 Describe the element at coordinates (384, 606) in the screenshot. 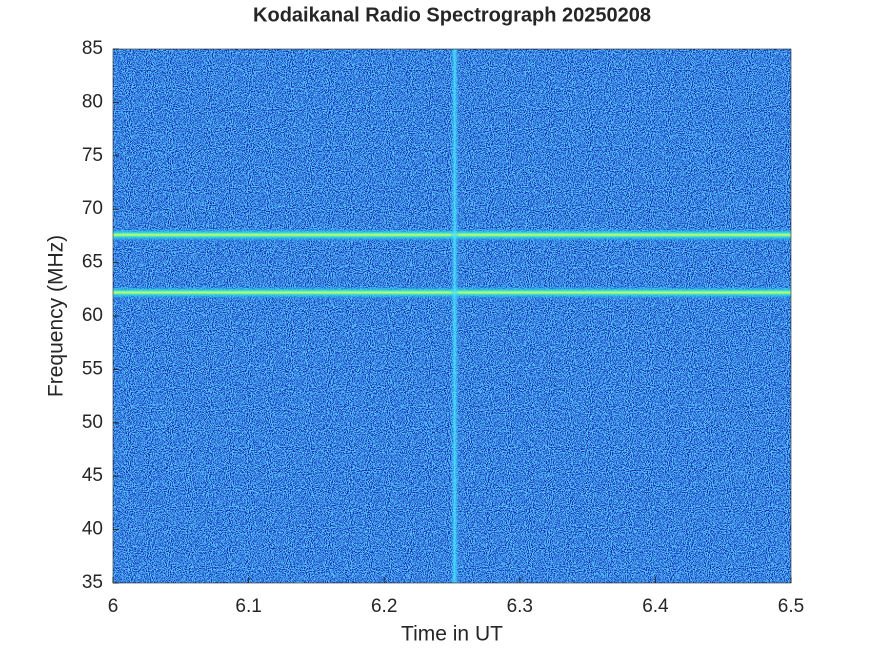

I see `x-tick-label: 6.2` at that location.